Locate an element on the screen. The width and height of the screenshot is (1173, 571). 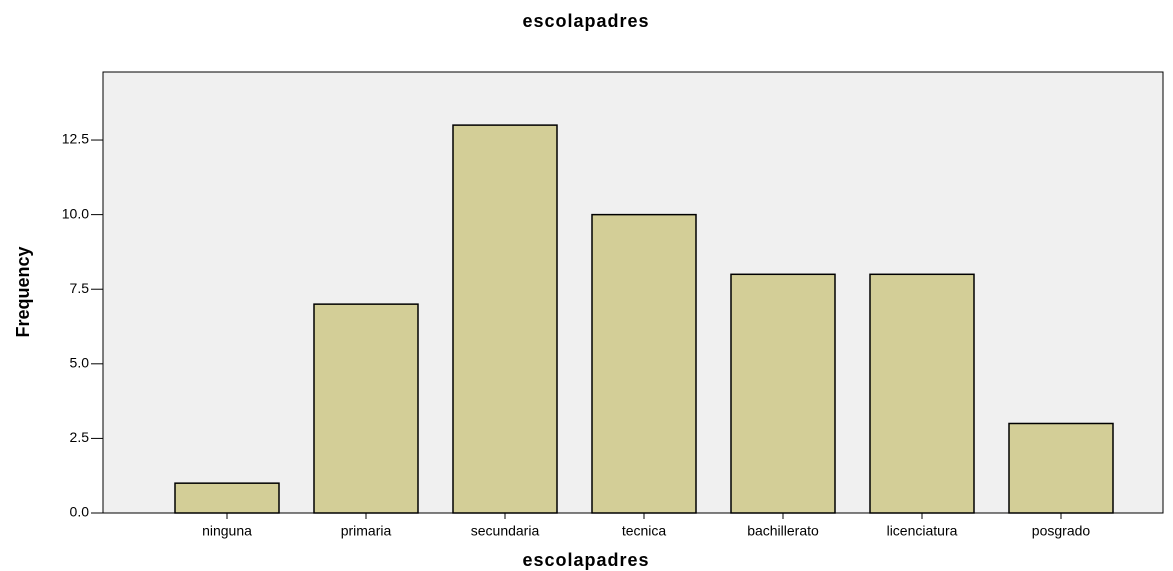
y-tick-label: 2.5 is located at coordinates (80, 437).